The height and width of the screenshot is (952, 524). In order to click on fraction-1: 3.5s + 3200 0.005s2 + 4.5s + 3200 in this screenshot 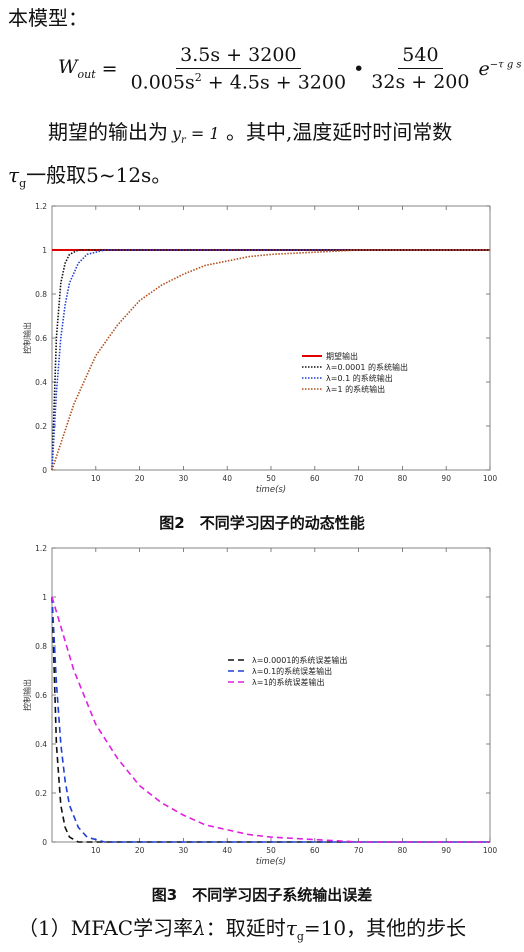, I will do `click(238, 69)`.